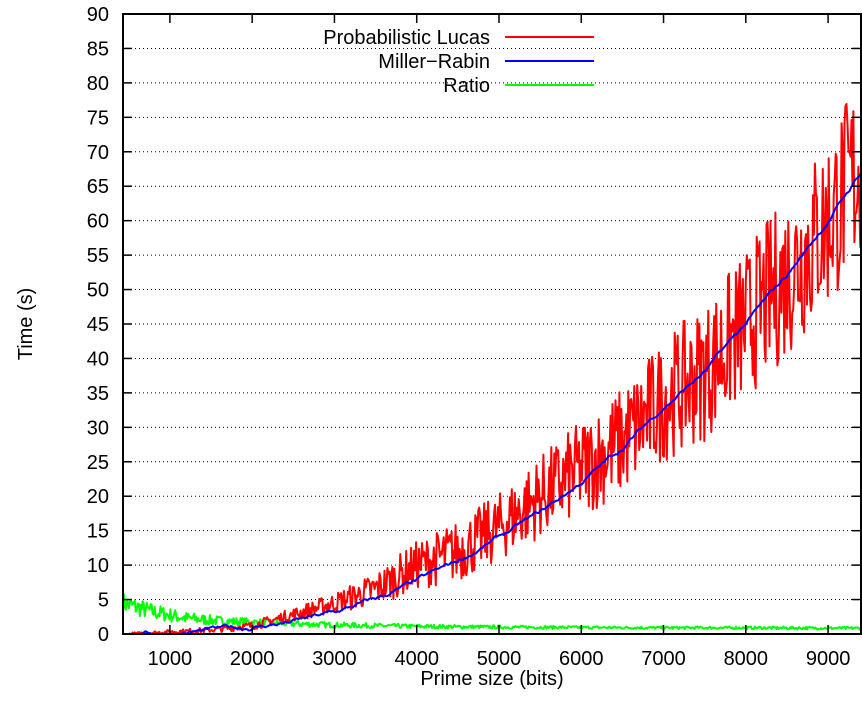 Image resolution: width=862 pixels, height=722 pixels. What do you see at coordinates (466, 86) in the screenshot?
I see `legend-label: Ratio` at bounding box center [466, 86].